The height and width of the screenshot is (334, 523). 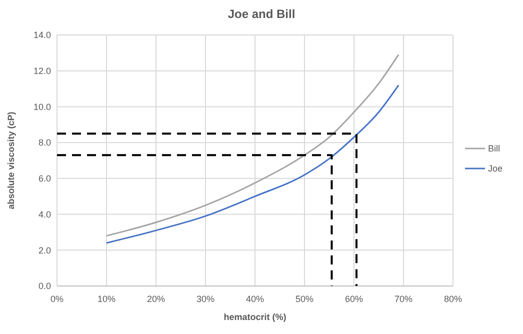 I want to click on x-tick-label: 70%, so click(x=403, y=299).